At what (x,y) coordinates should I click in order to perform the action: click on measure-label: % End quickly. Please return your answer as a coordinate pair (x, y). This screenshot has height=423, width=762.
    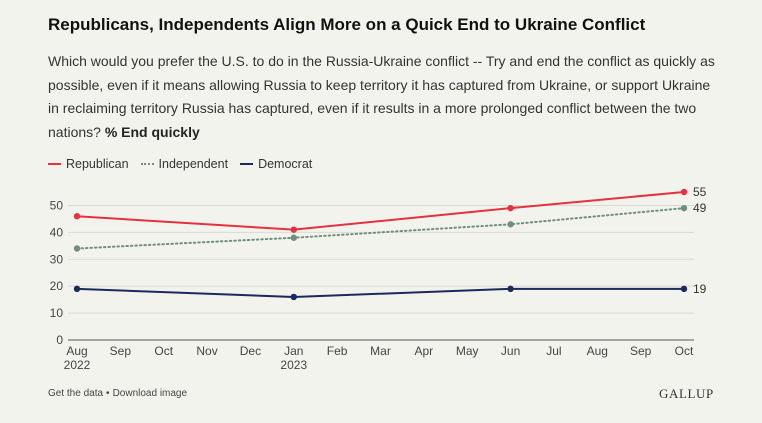
    Looking at the image, I should click on (152, 131).